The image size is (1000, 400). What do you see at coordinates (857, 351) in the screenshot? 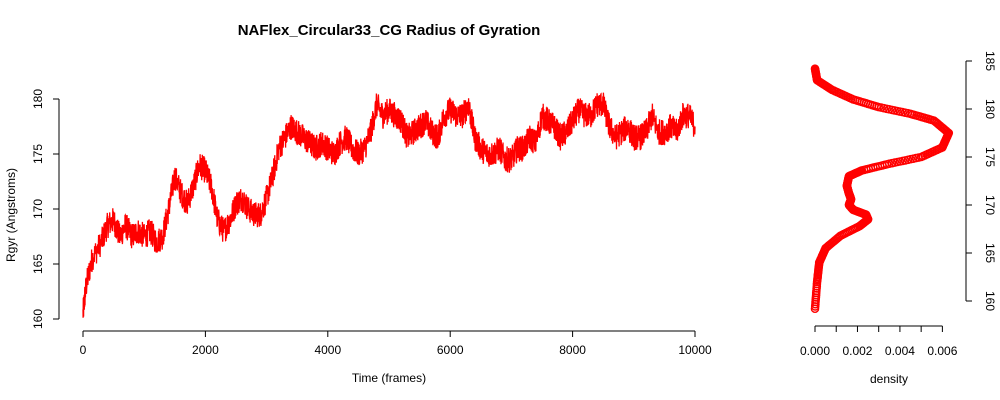
I see `density-x-tick-label: 0.002` at bounding box center [857, 351].